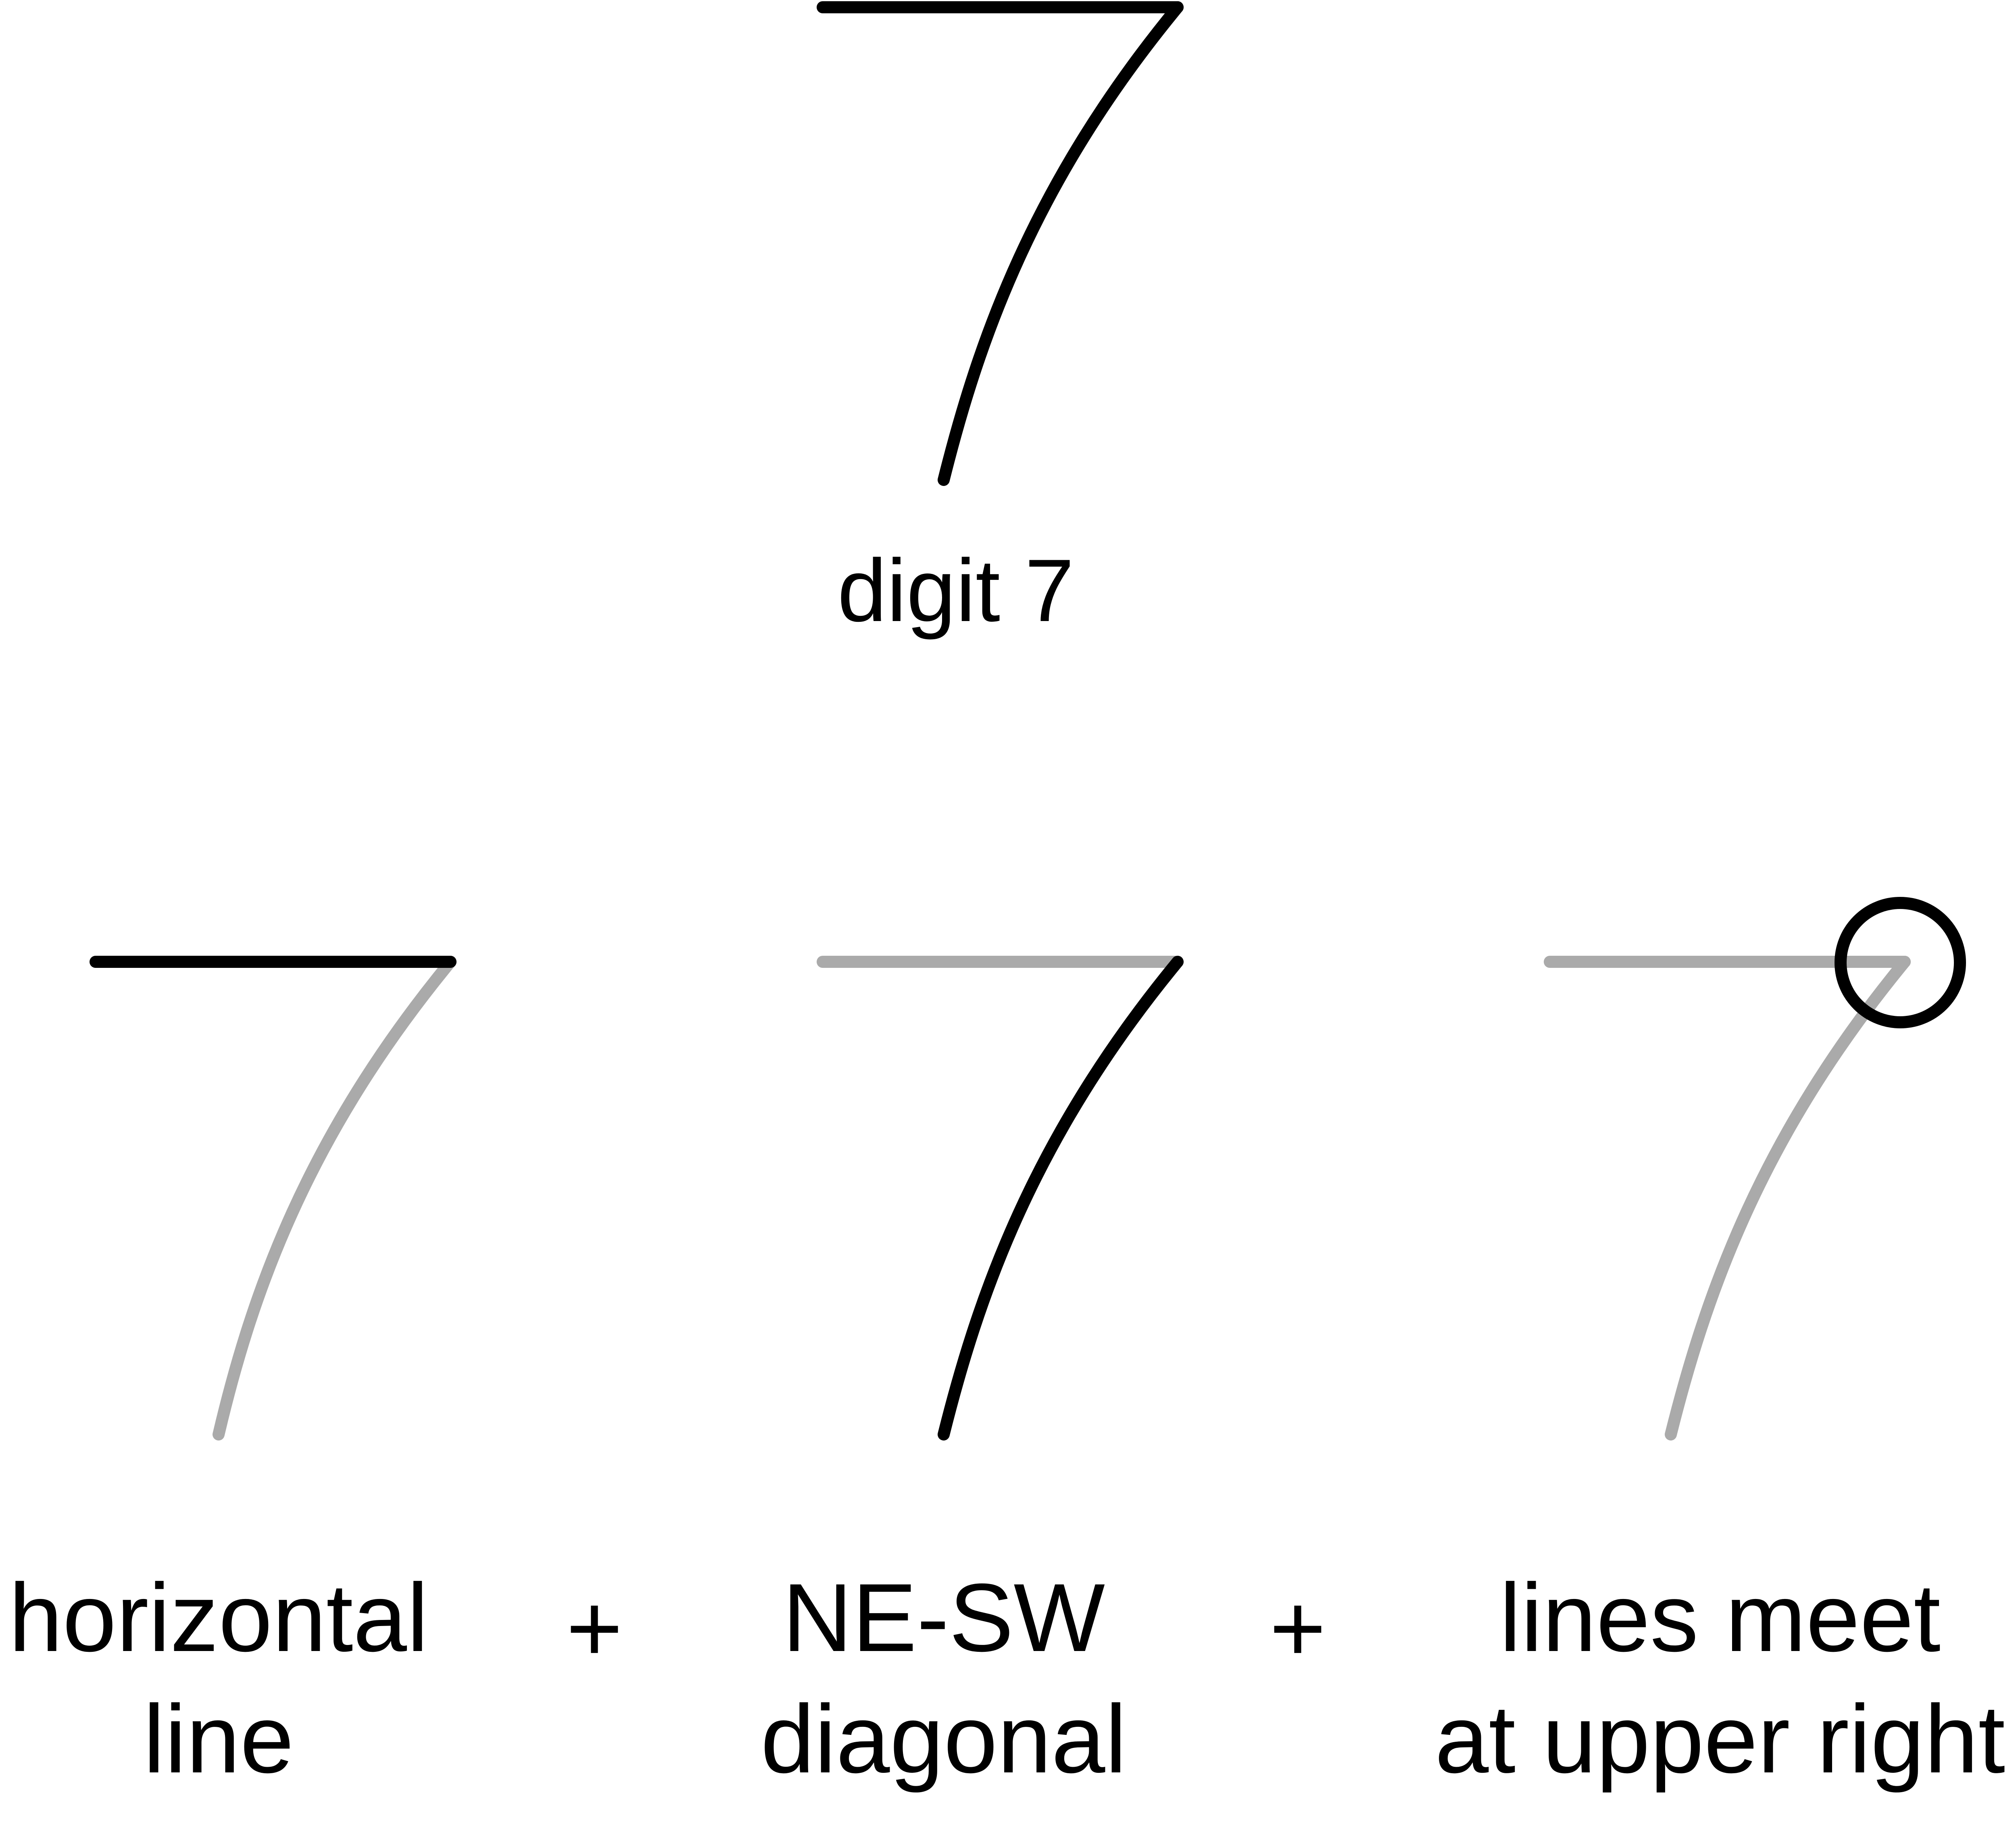  What do you see at coordinates (1061, 1198) in the screenshot?
I see `component-2-diagonal-stroke` at bounding box center [1061, 1198].